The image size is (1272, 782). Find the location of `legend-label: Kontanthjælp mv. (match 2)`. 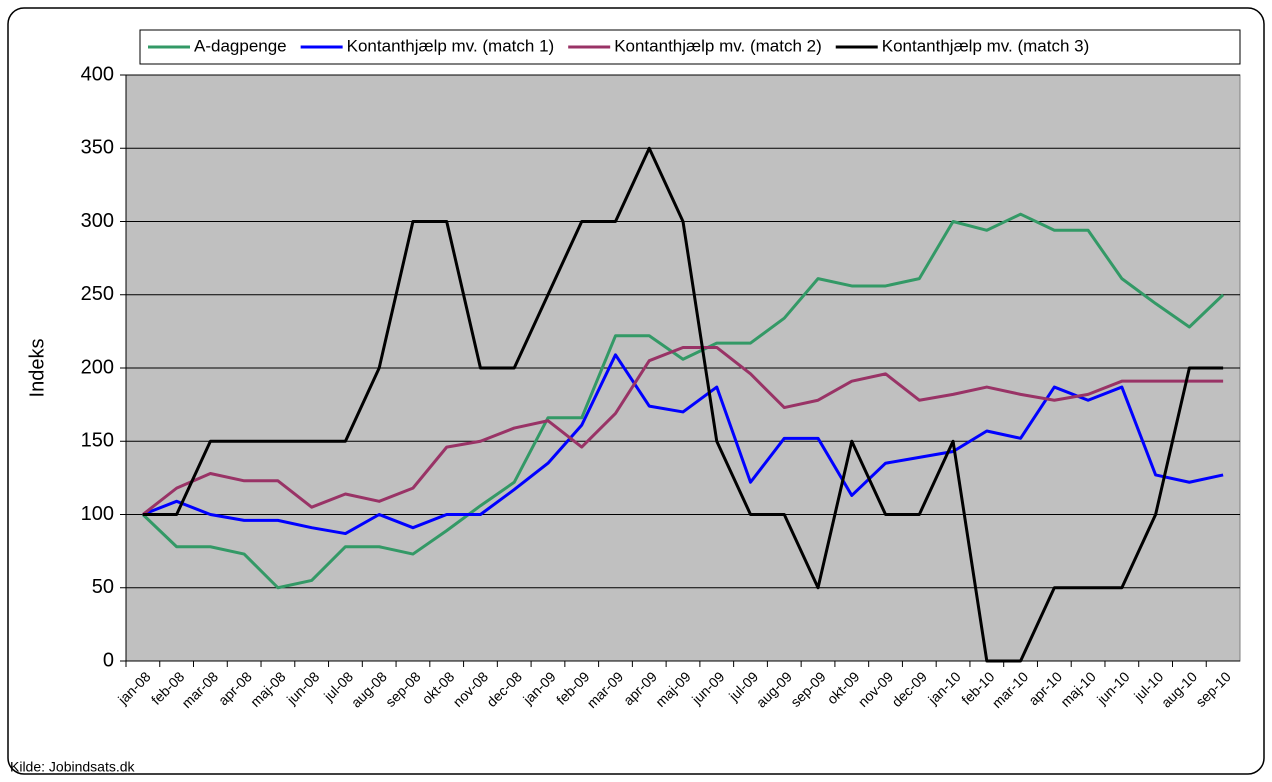

legend-label: Kontanthjælp mv. (match 2) is located at coordinates (718, 45).